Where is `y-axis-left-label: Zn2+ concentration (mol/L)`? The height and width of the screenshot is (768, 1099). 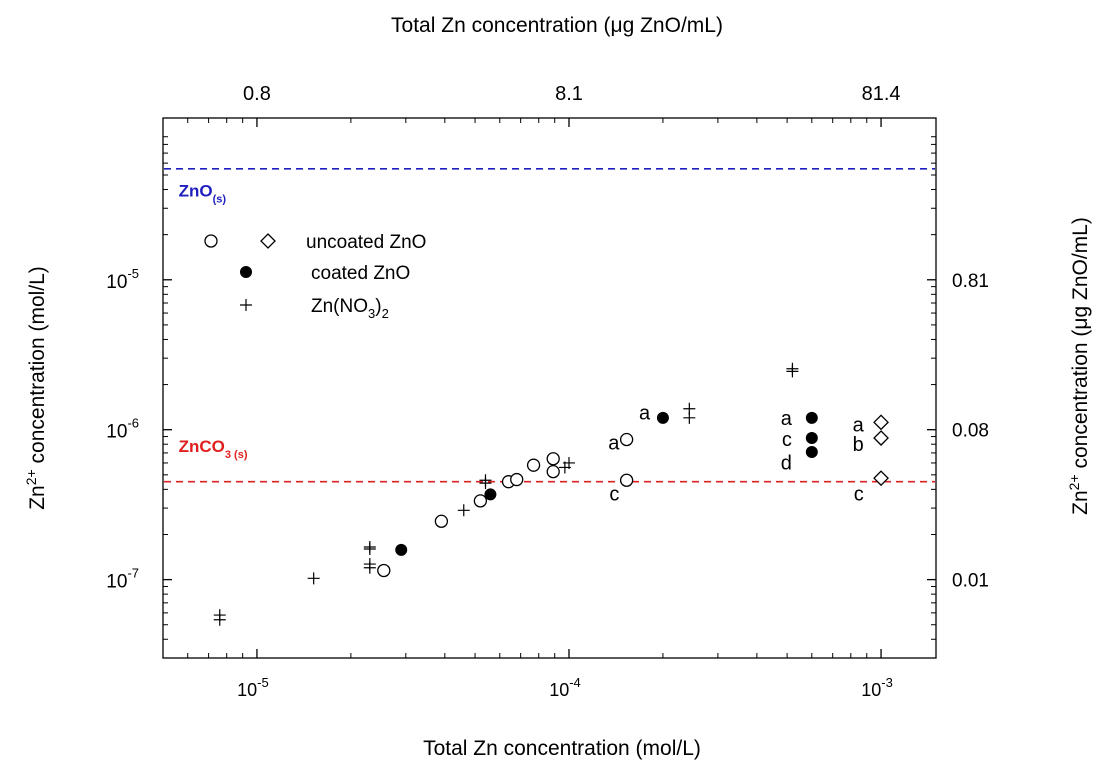
y-axis-left-label: Zn2+ concentration (mol/L) is located at coordinates (36, 388).